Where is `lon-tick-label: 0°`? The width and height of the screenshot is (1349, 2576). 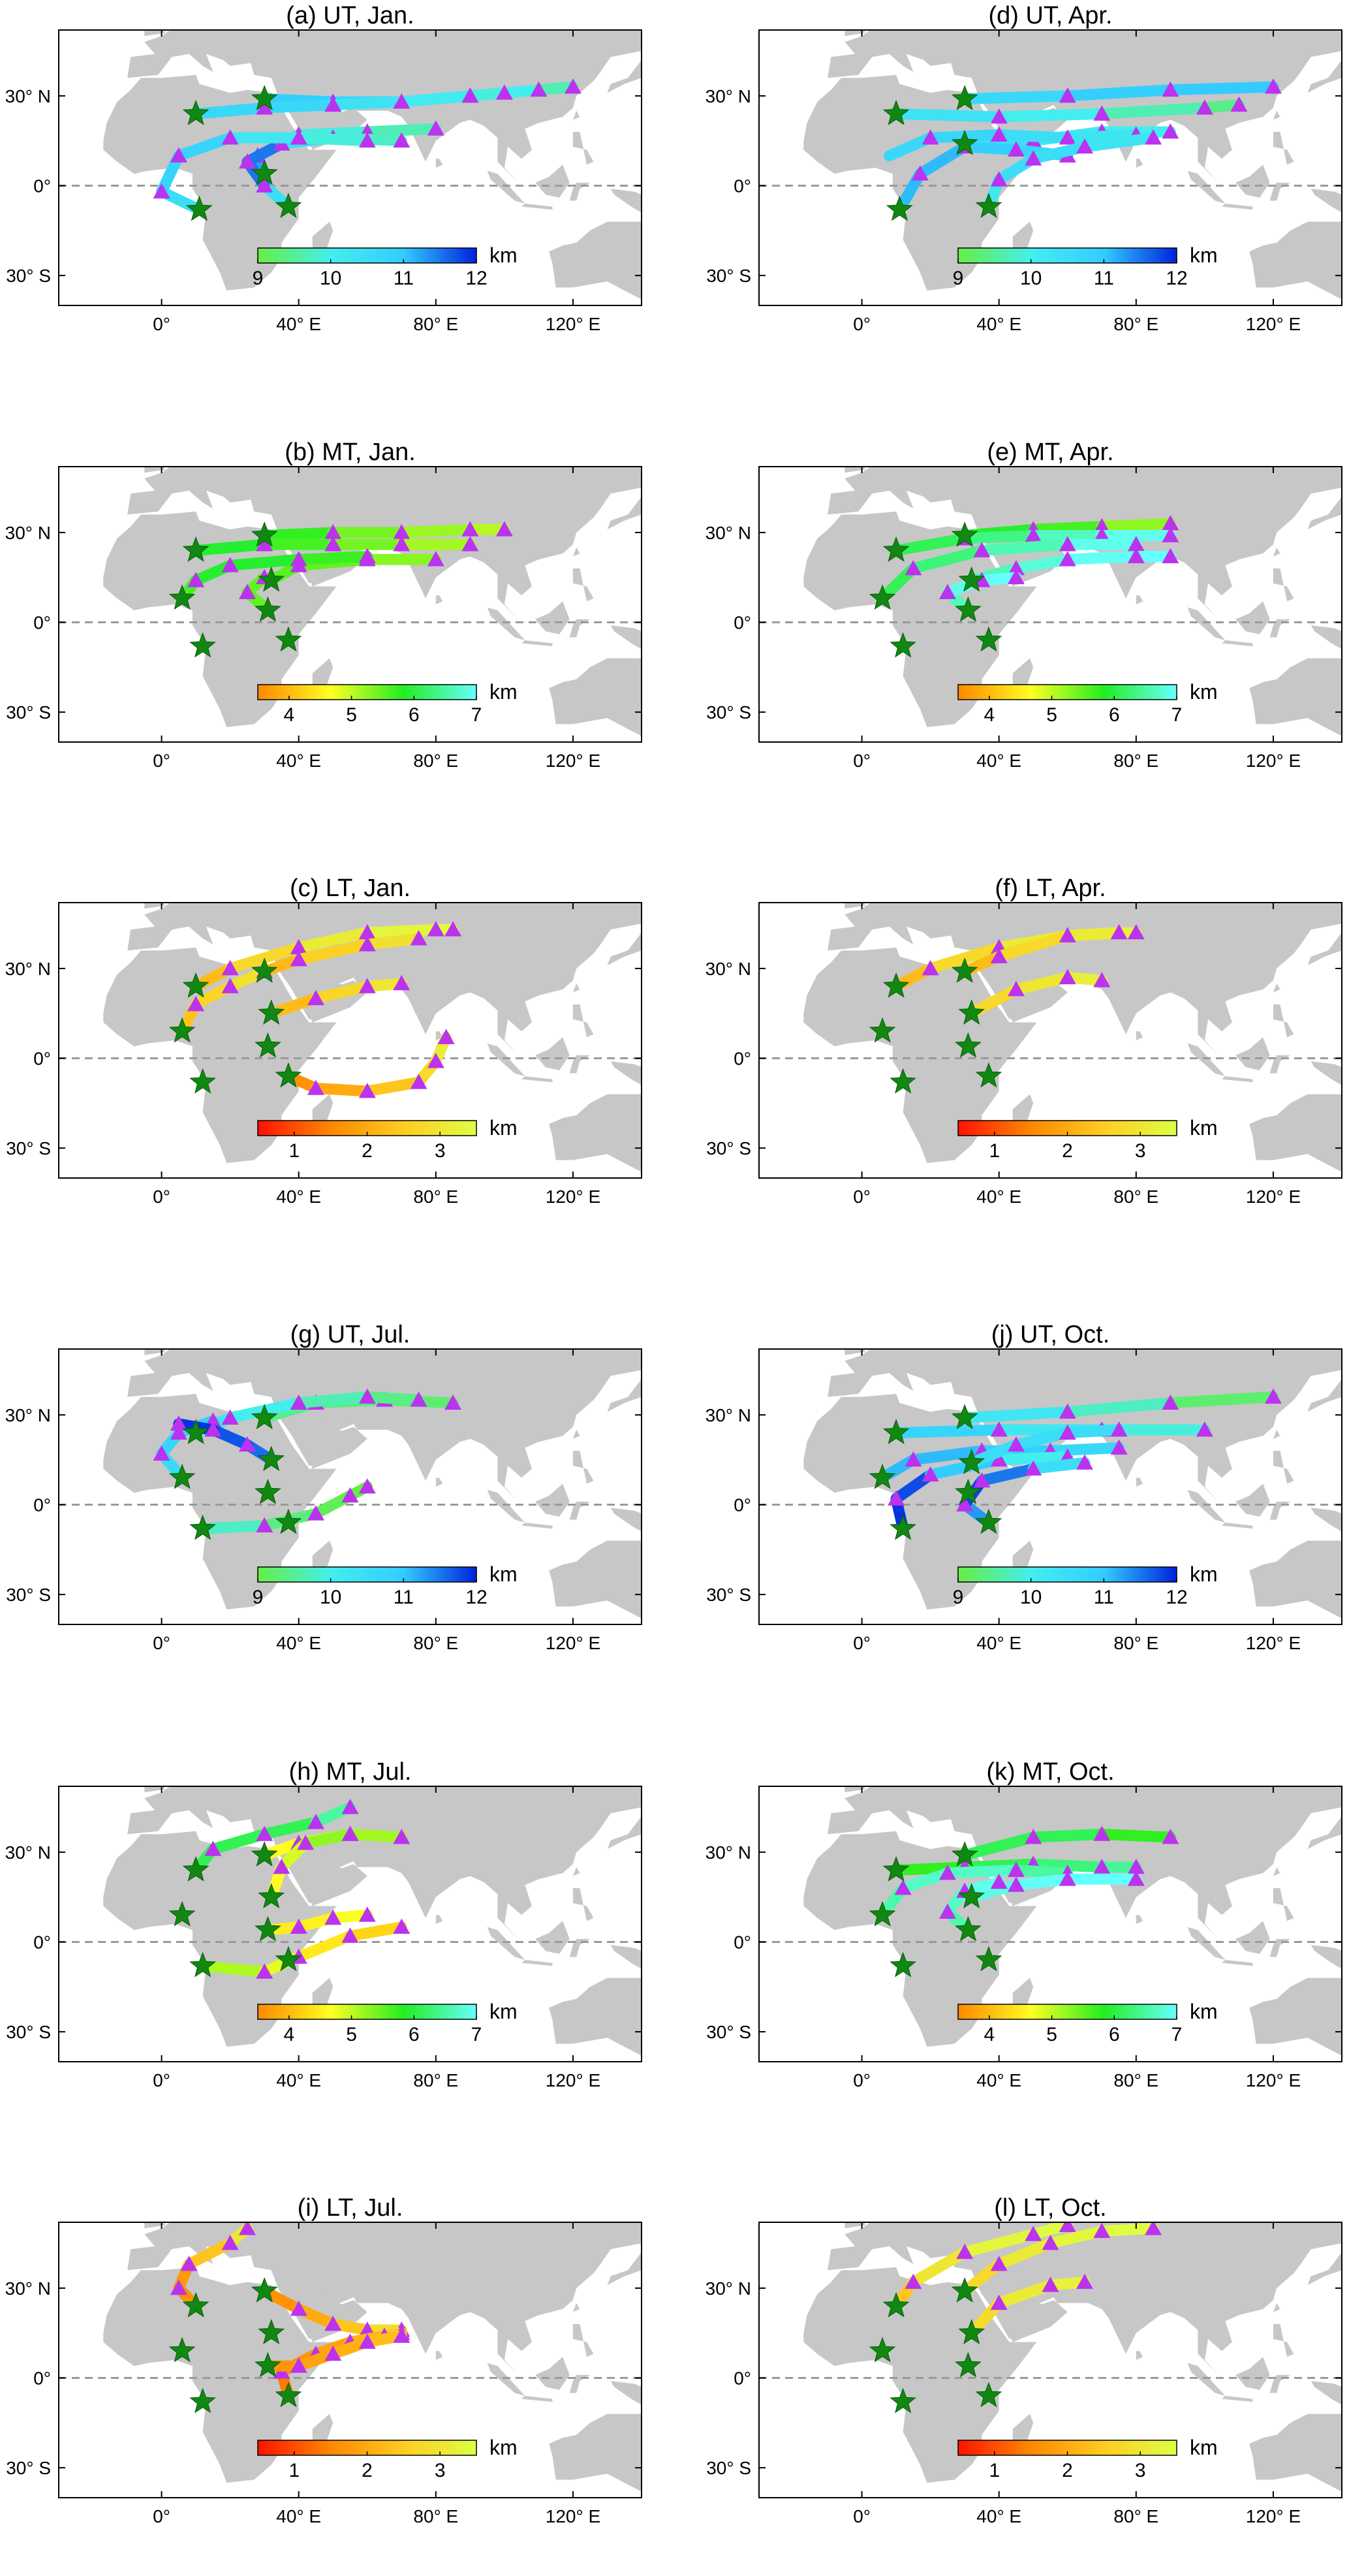
lon-tick-label: 0° is located at coordinates (862, 1643).